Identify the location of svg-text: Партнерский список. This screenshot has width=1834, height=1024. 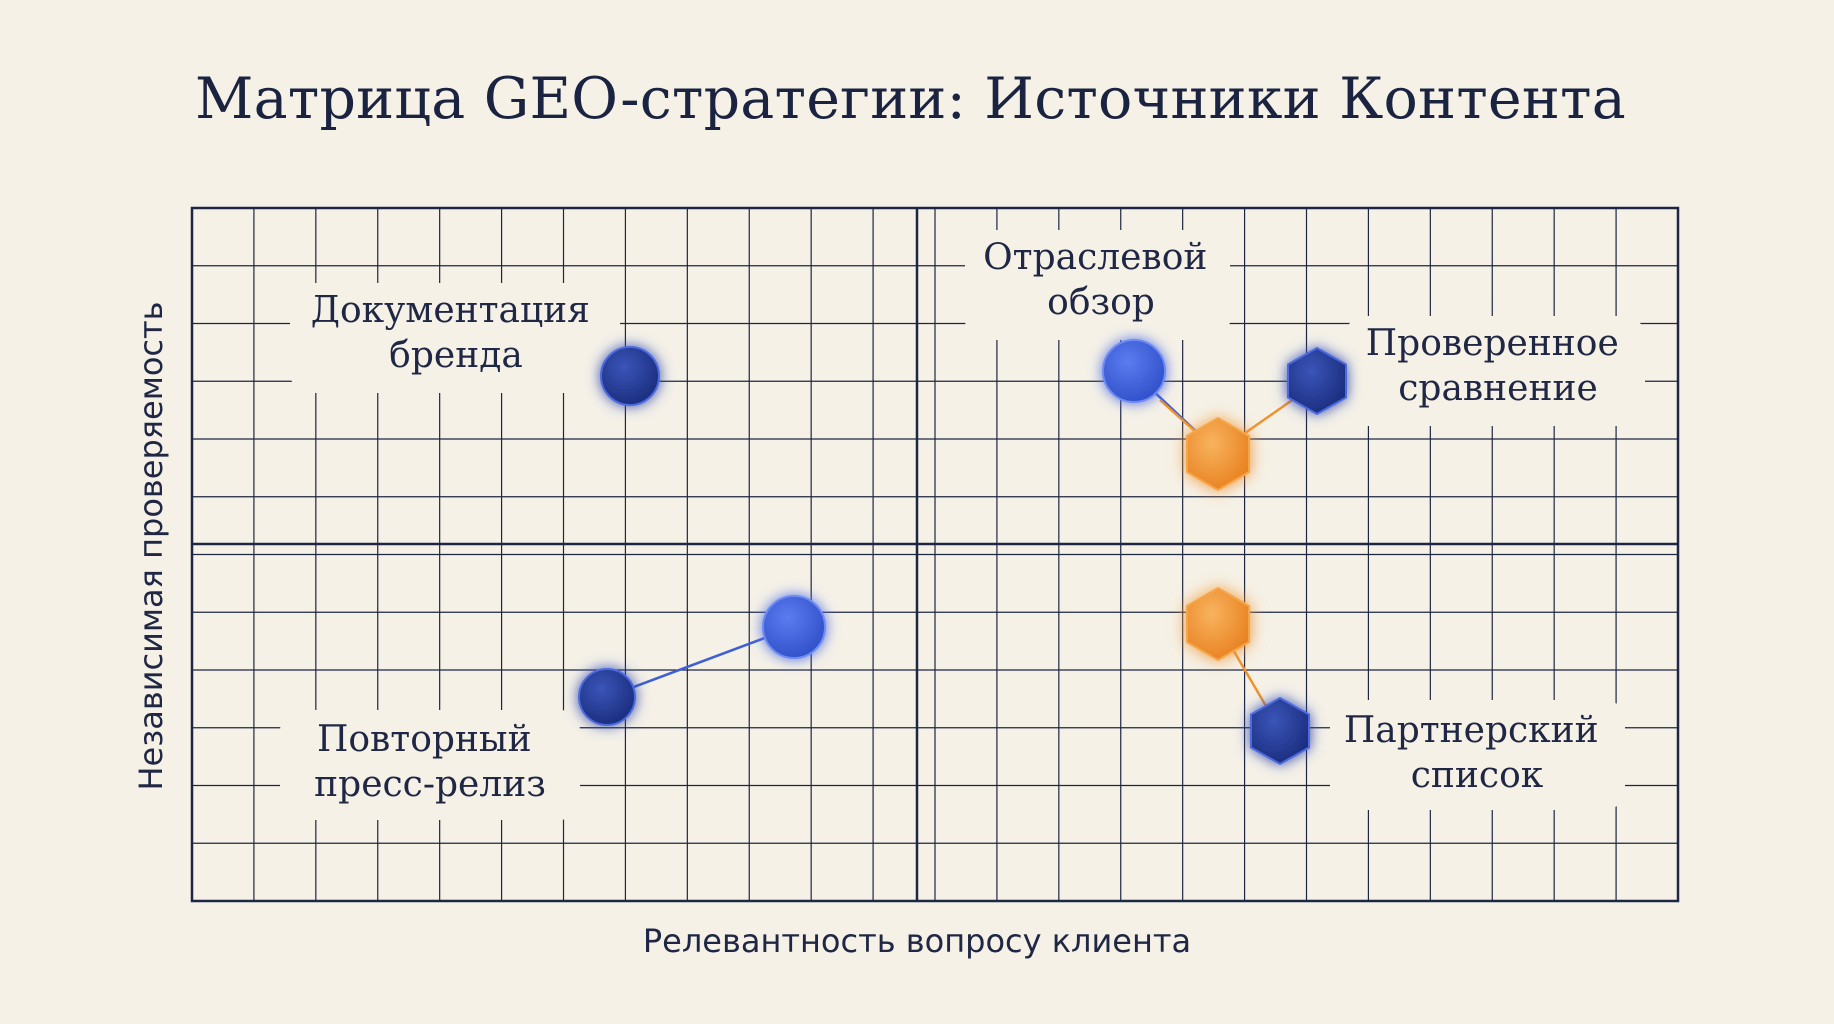
(1477, 753).